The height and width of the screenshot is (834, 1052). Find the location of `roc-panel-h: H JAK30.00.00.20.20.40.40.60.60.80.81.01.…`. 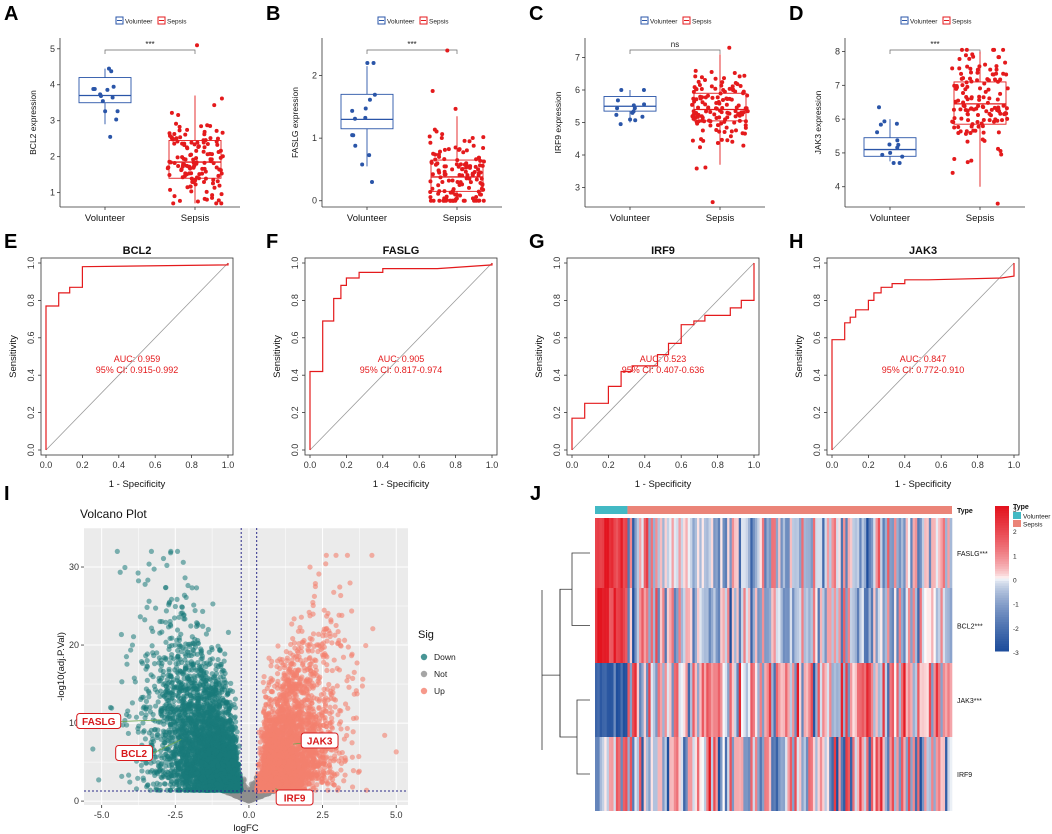

roc-panel-h: H JAK30.00.00.20.20.40.40.60.60.80.81.01.… is located at coordinates (904, 360).